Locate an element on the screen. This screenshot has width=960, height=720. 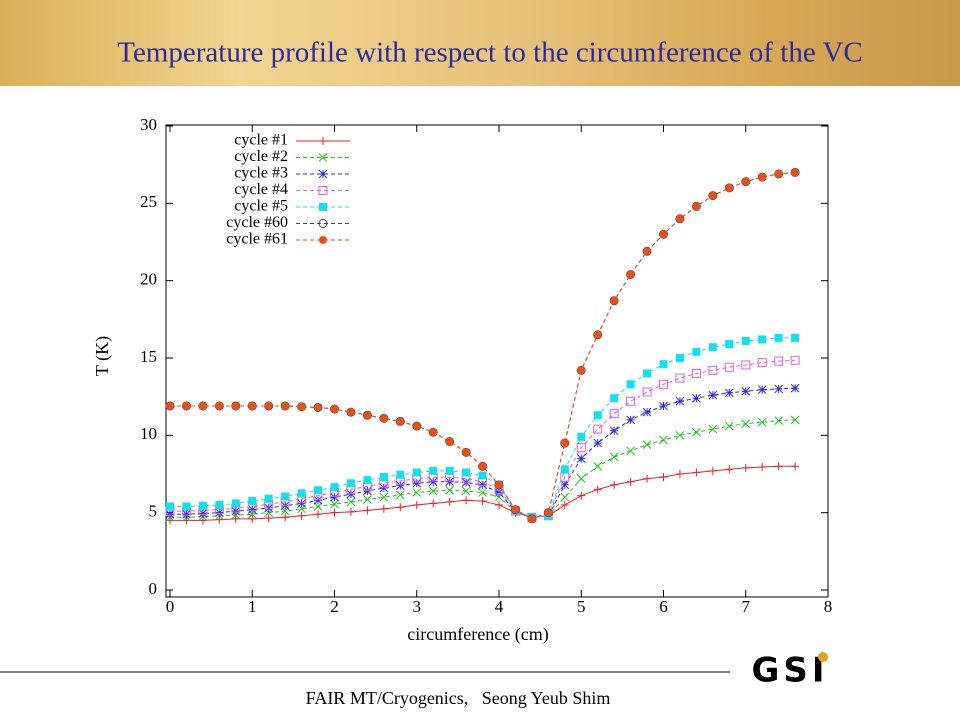
legend-label: cycle #2 is located at coordinates (261, 156).